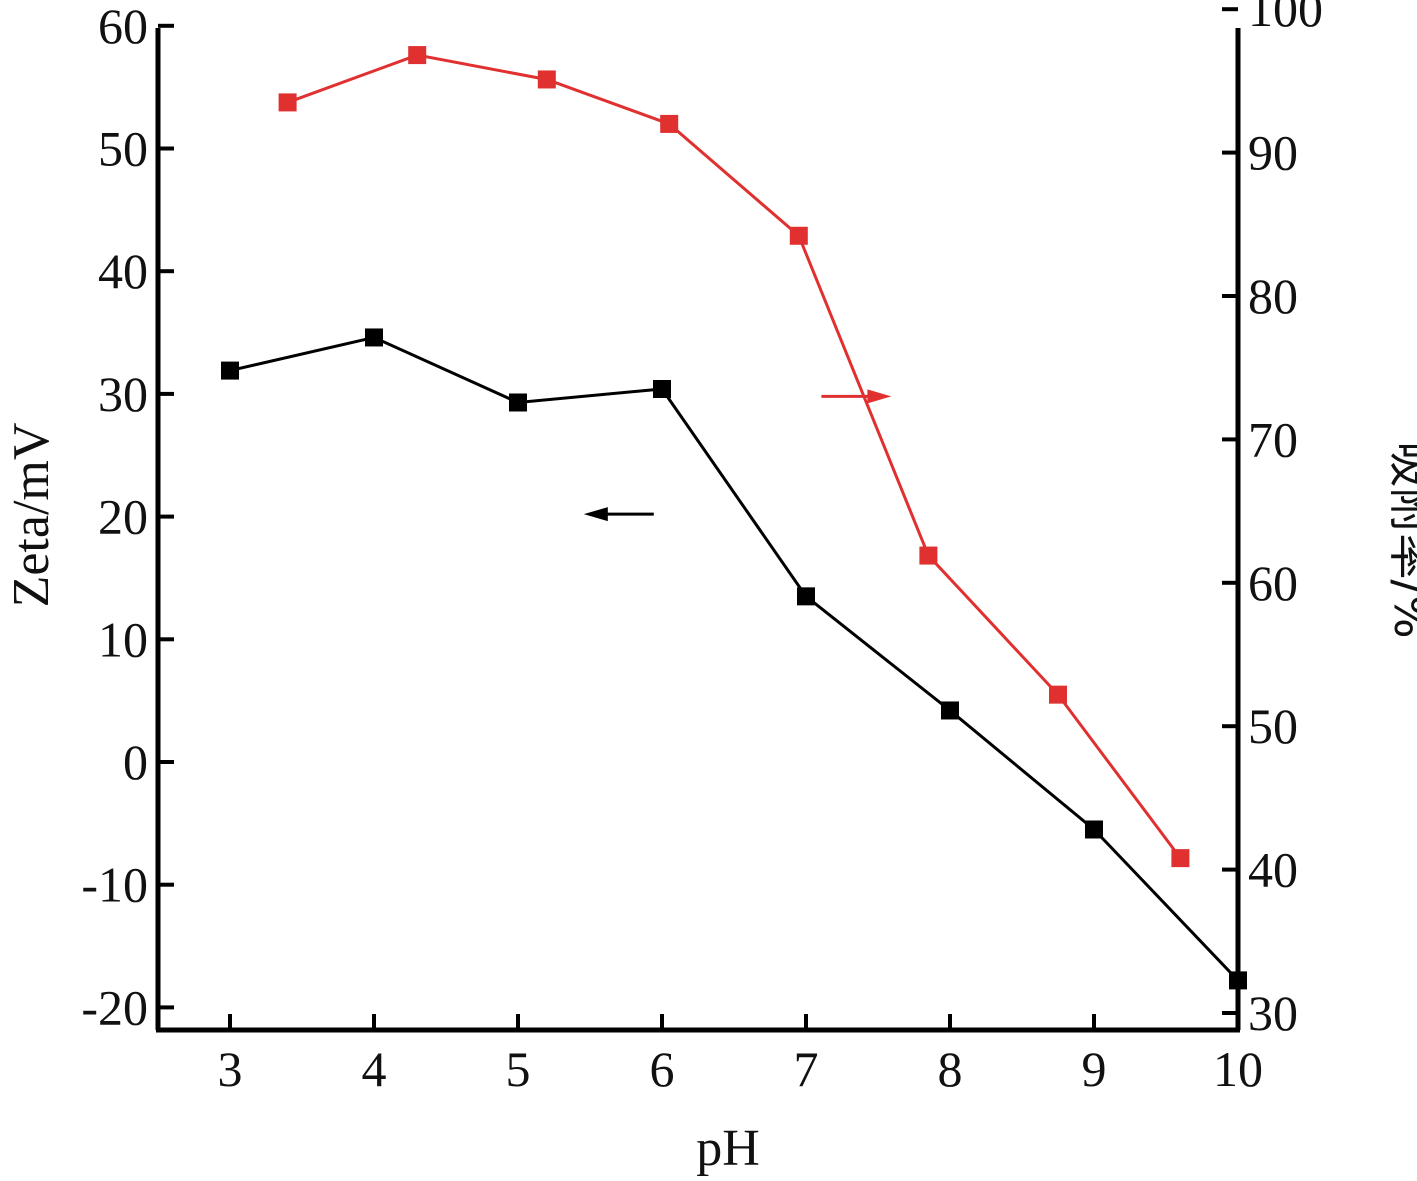 Image resolution: width=1417 pixels, height=1181 pixels. I want to click on x-axis-title: pH, so click(728, 1148).